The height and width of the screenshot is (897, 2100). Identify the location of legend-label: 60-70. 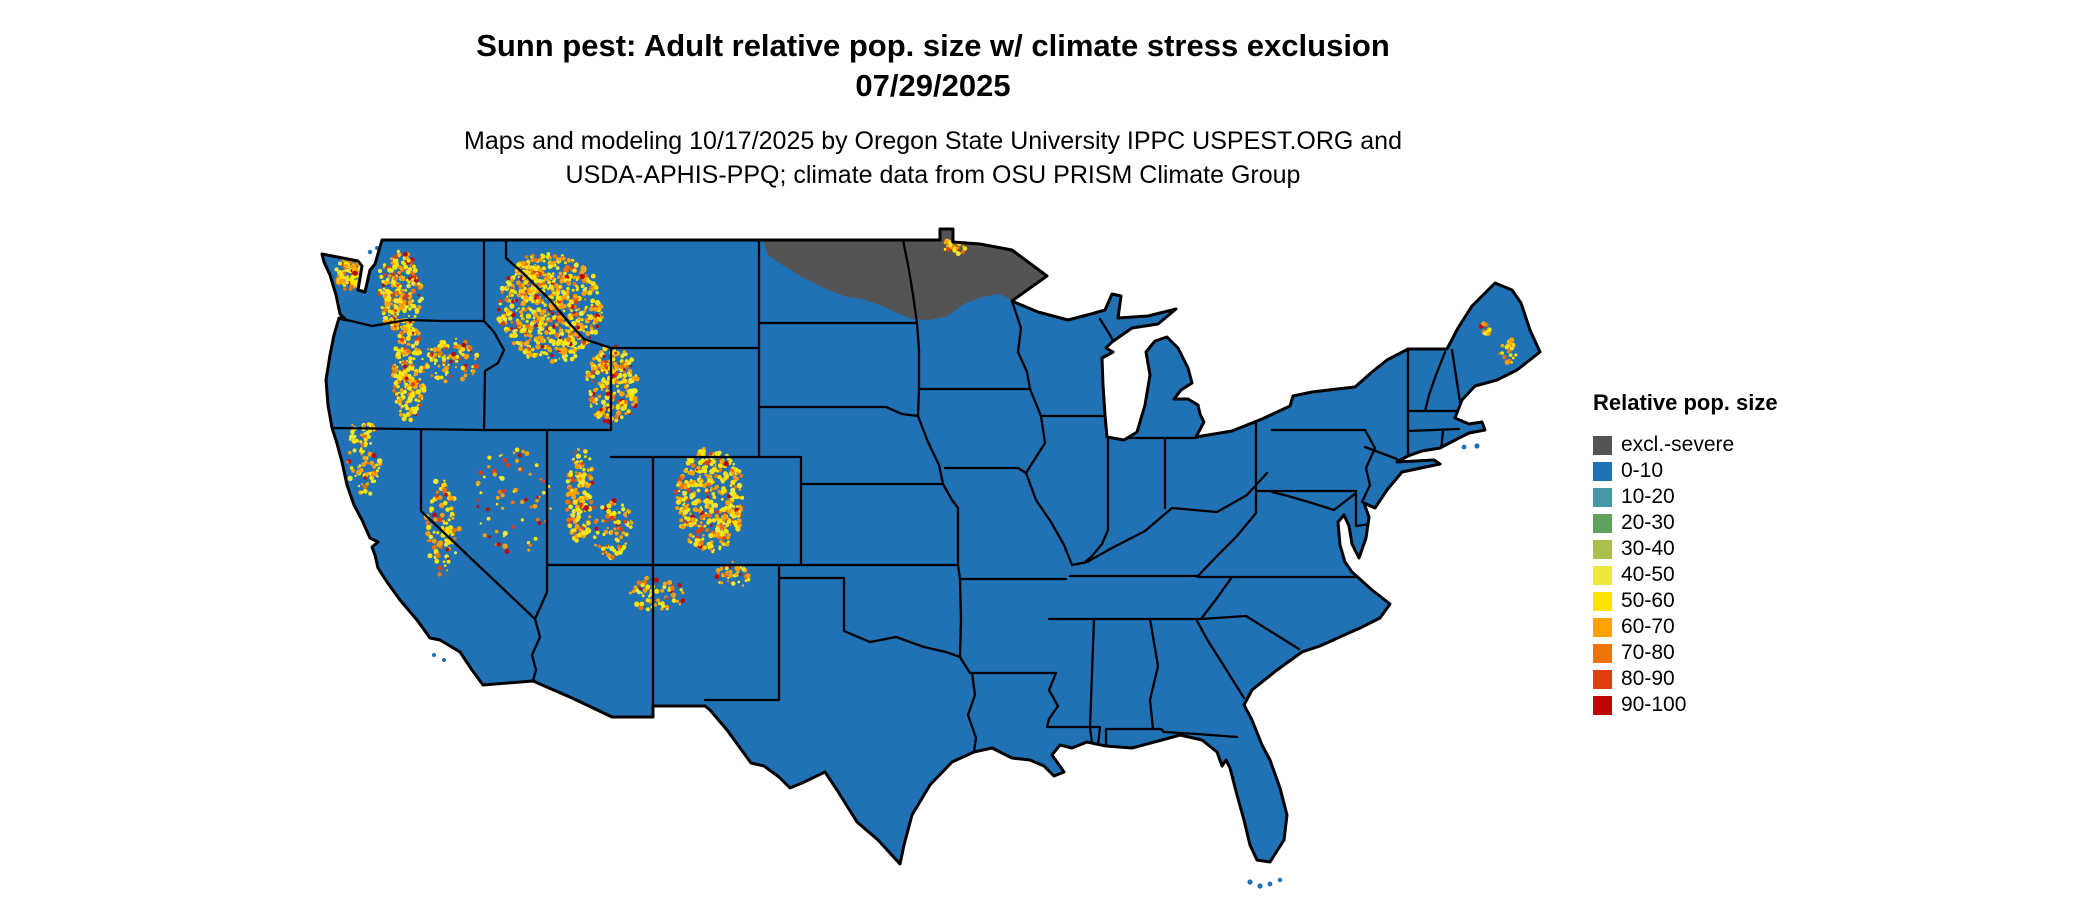
(1648, 626).